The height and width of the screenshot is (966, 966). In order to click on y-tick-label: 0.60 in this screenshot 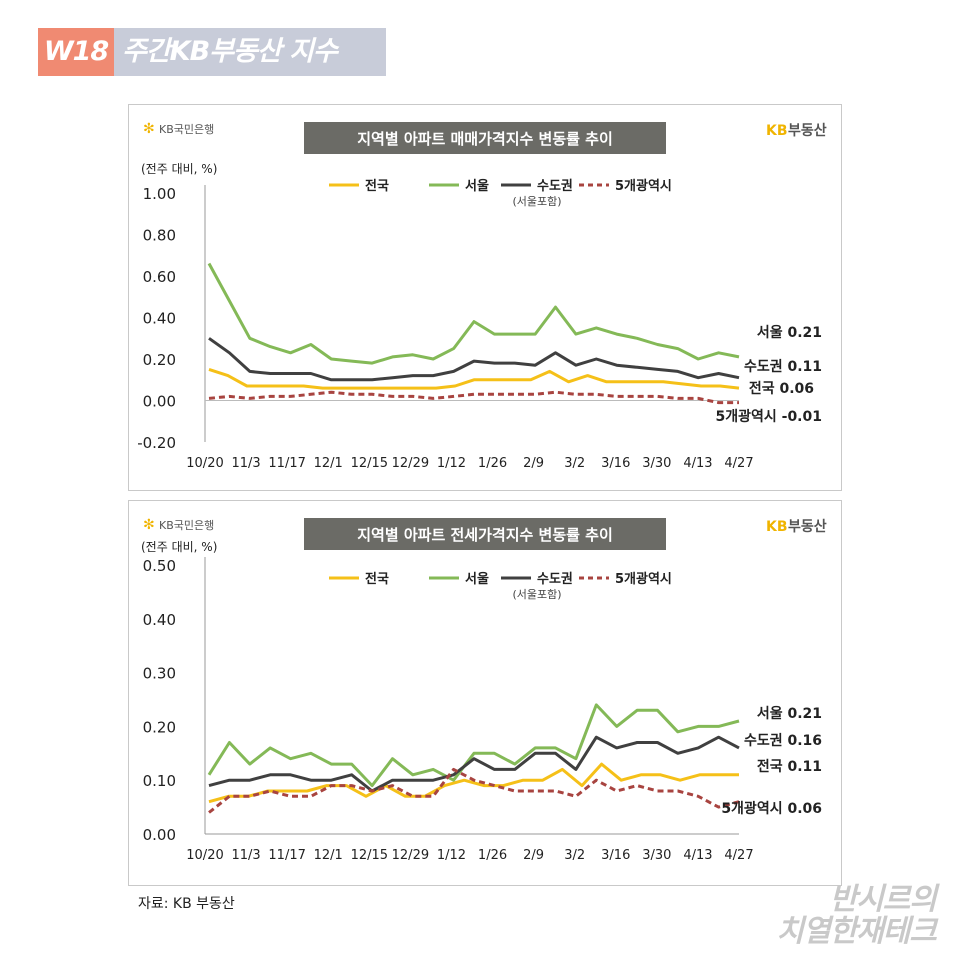, I will do `click(159, 277)`.